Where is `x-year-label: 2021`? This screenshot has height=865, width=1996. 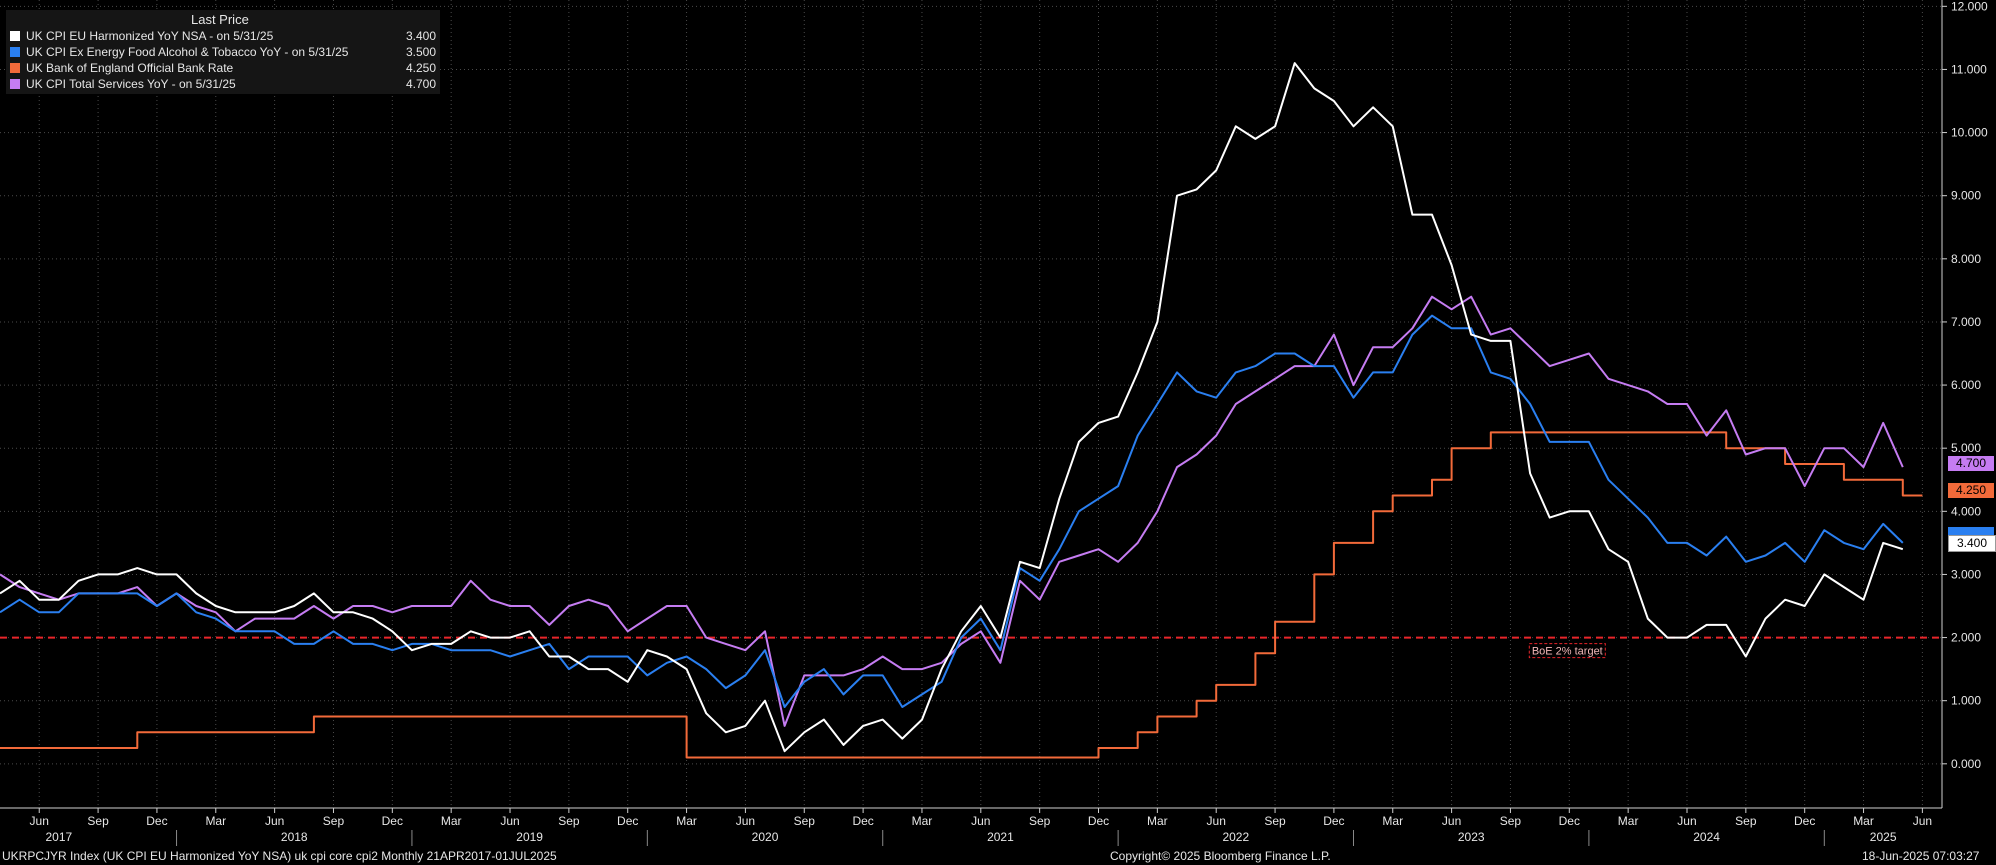
x-year-label: 2021 is located at coordinates (1000, 837).